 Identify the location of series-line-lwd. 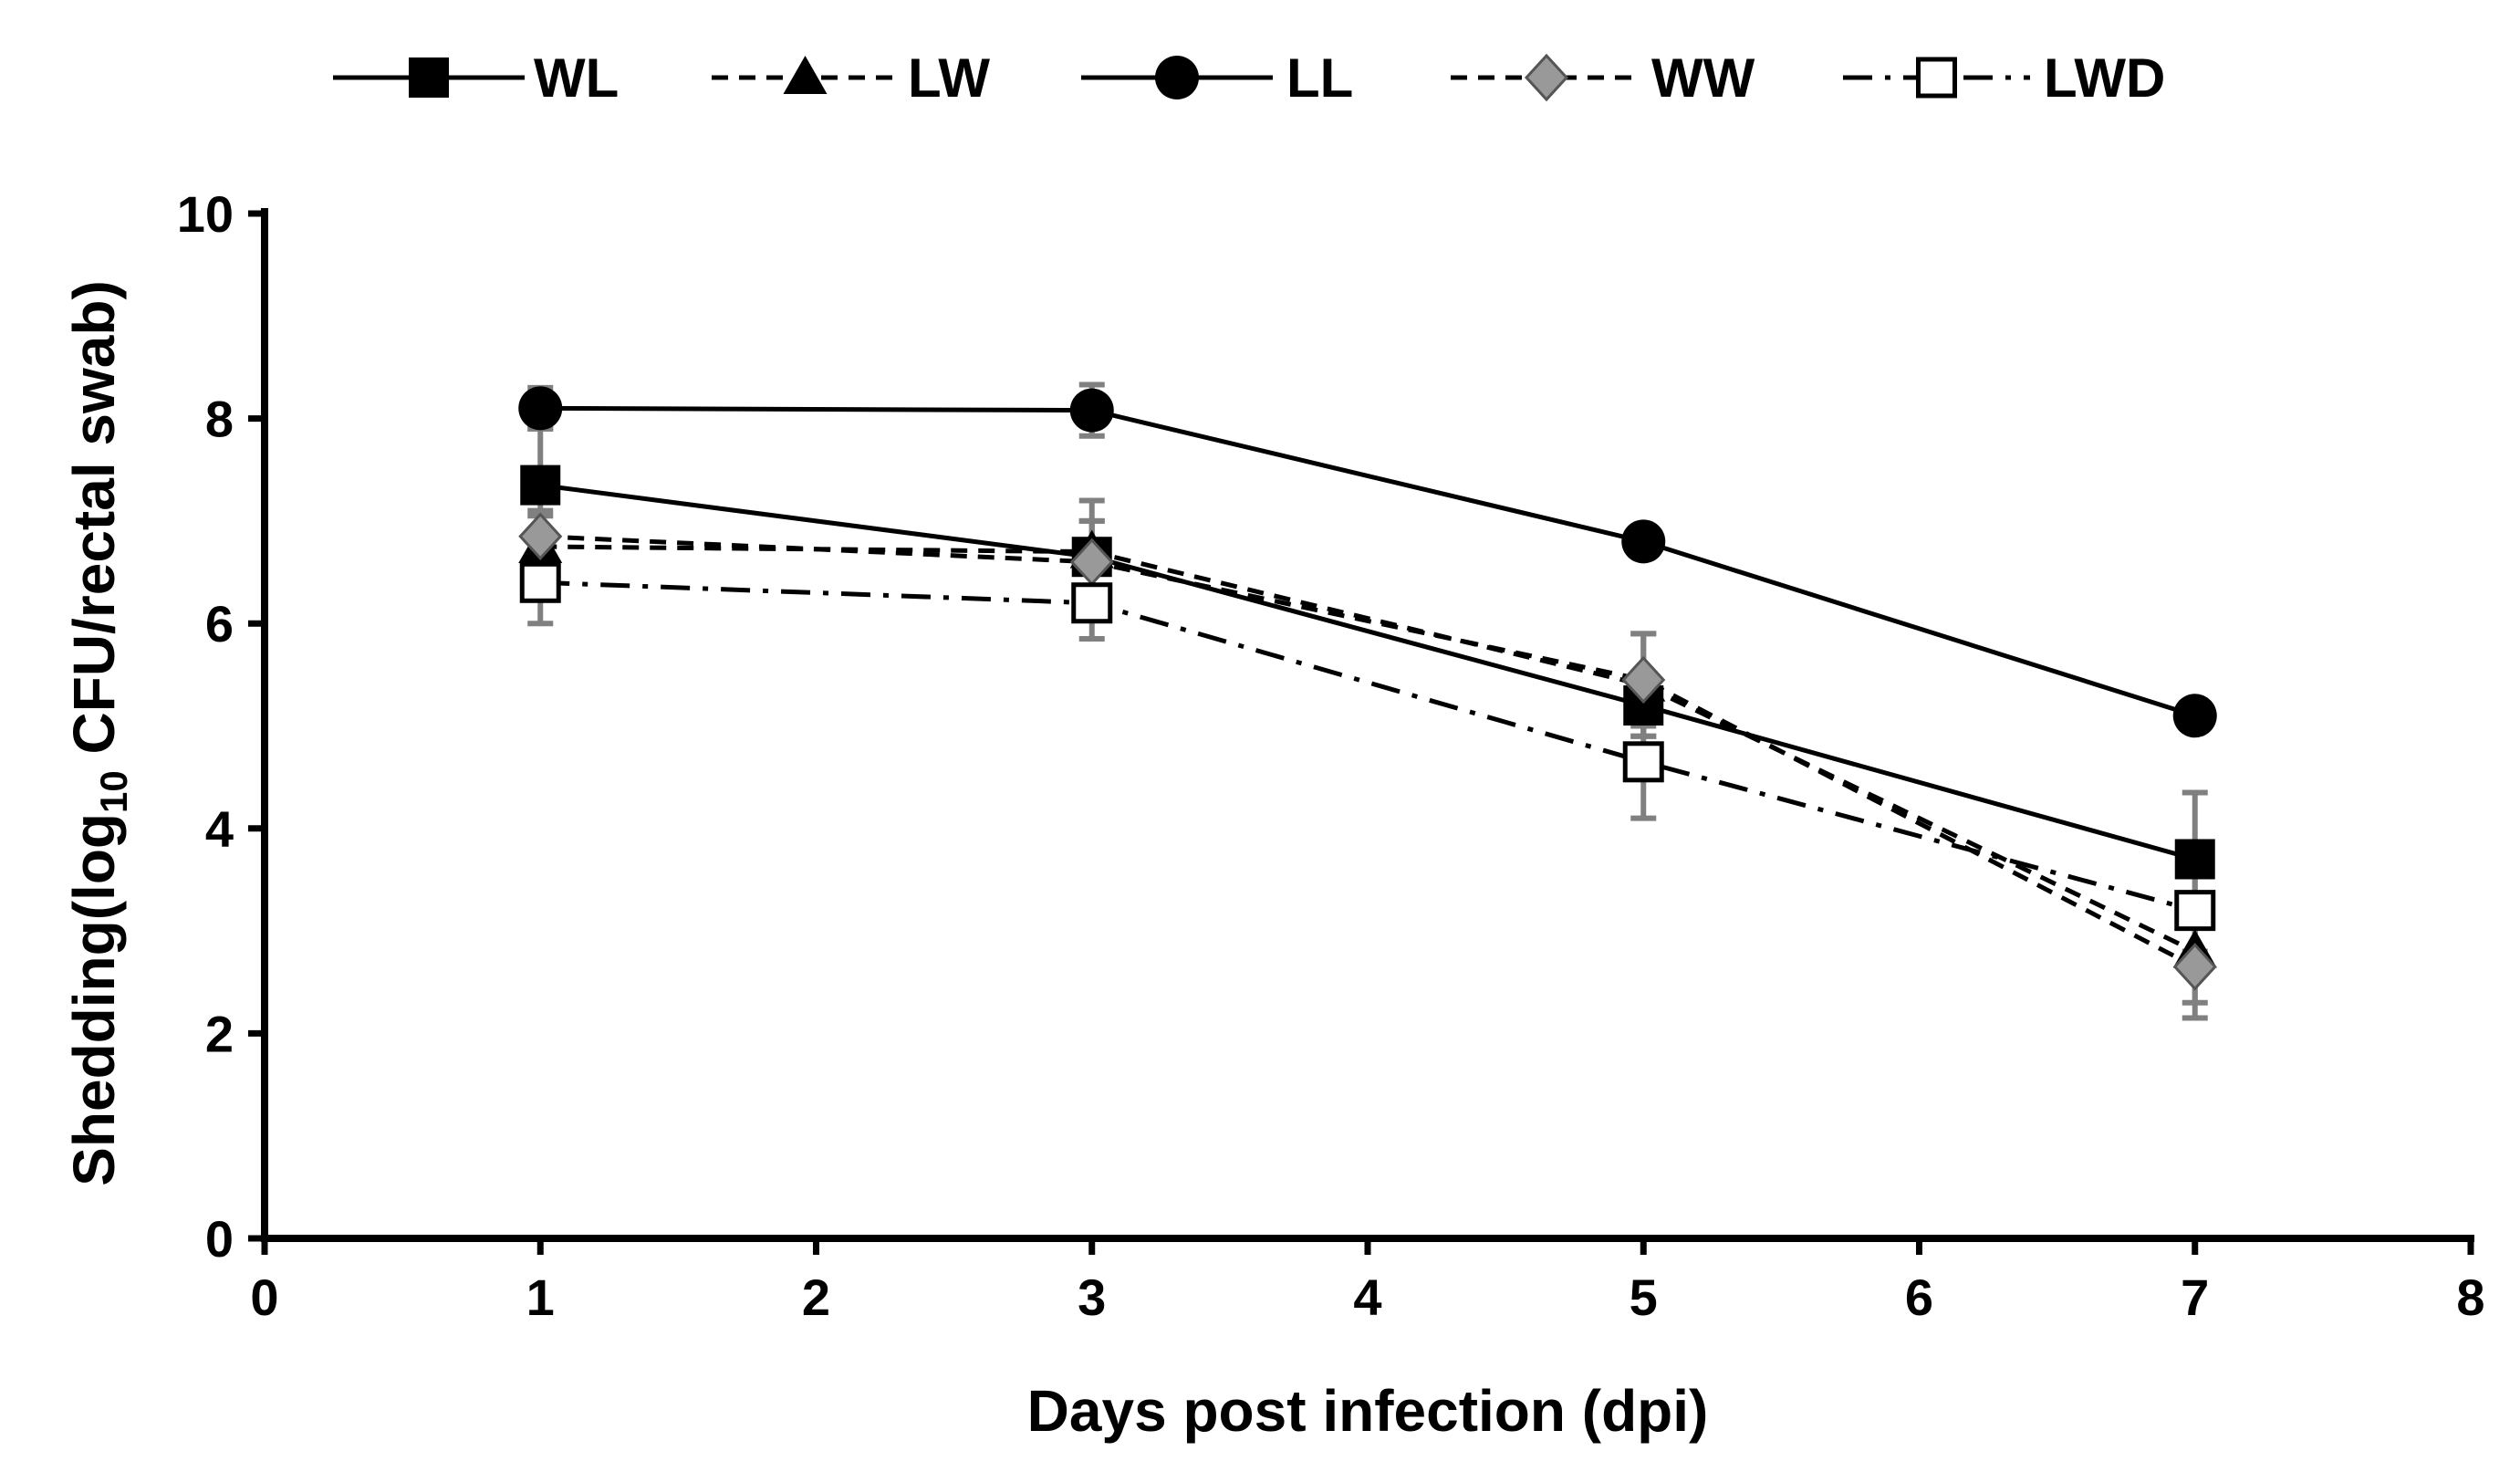
(1368, 746).